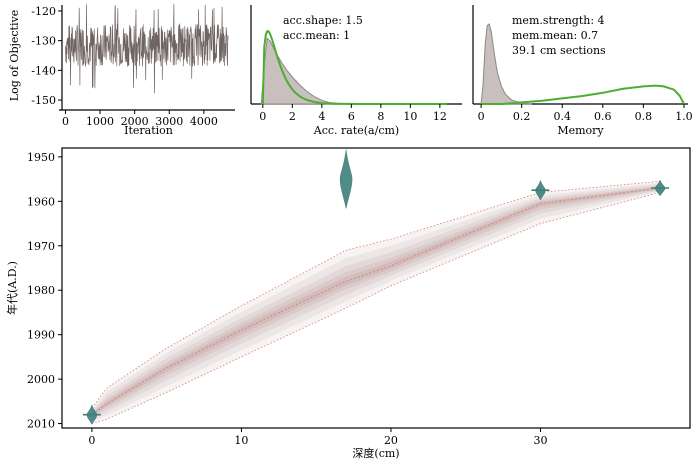  I want to click on annotation: 39.1 cm sections, so click(559, 50).